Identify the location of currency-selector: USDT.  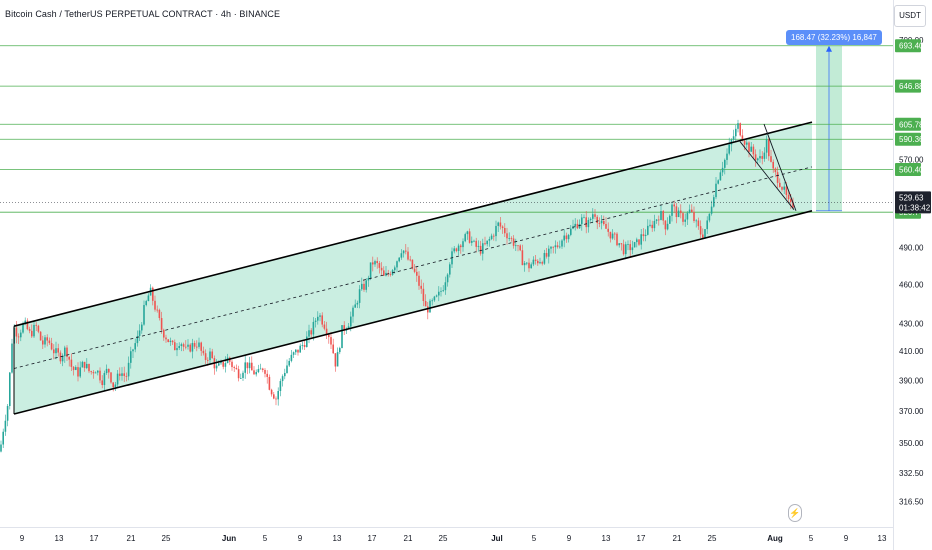
(910, 16).